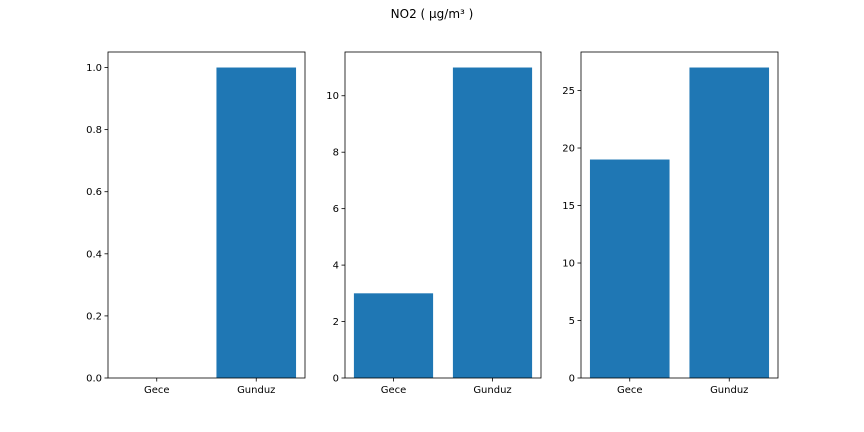 This screenshot has height=432, width=864. What do you see at coordinates (94, 130) in the screenshot?
I see `y-tick-label: 0.8` at bounding box center [94, 130].